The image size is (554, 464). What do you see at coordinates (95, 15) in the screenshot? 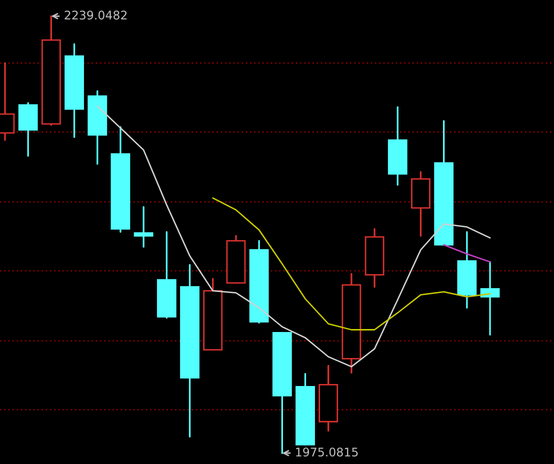
I see `annotation: 2239.0482` at bounding box center [95, 15].